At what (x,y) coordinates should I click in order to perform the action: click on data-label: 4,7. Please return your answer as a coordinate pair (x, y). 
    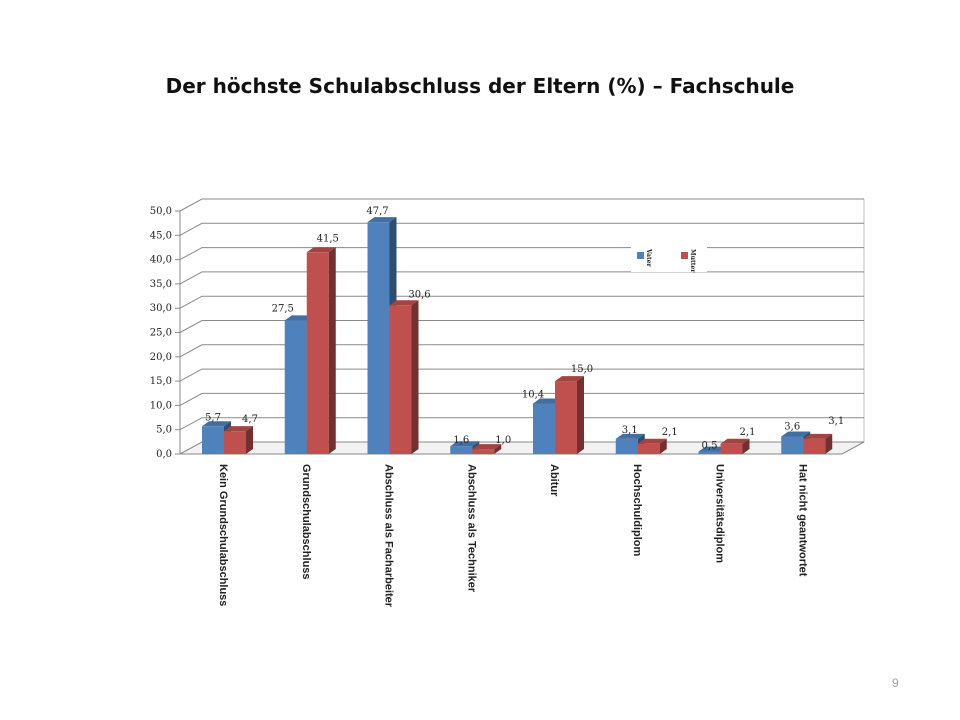
    Looking at the image, I should click on (250, 419).